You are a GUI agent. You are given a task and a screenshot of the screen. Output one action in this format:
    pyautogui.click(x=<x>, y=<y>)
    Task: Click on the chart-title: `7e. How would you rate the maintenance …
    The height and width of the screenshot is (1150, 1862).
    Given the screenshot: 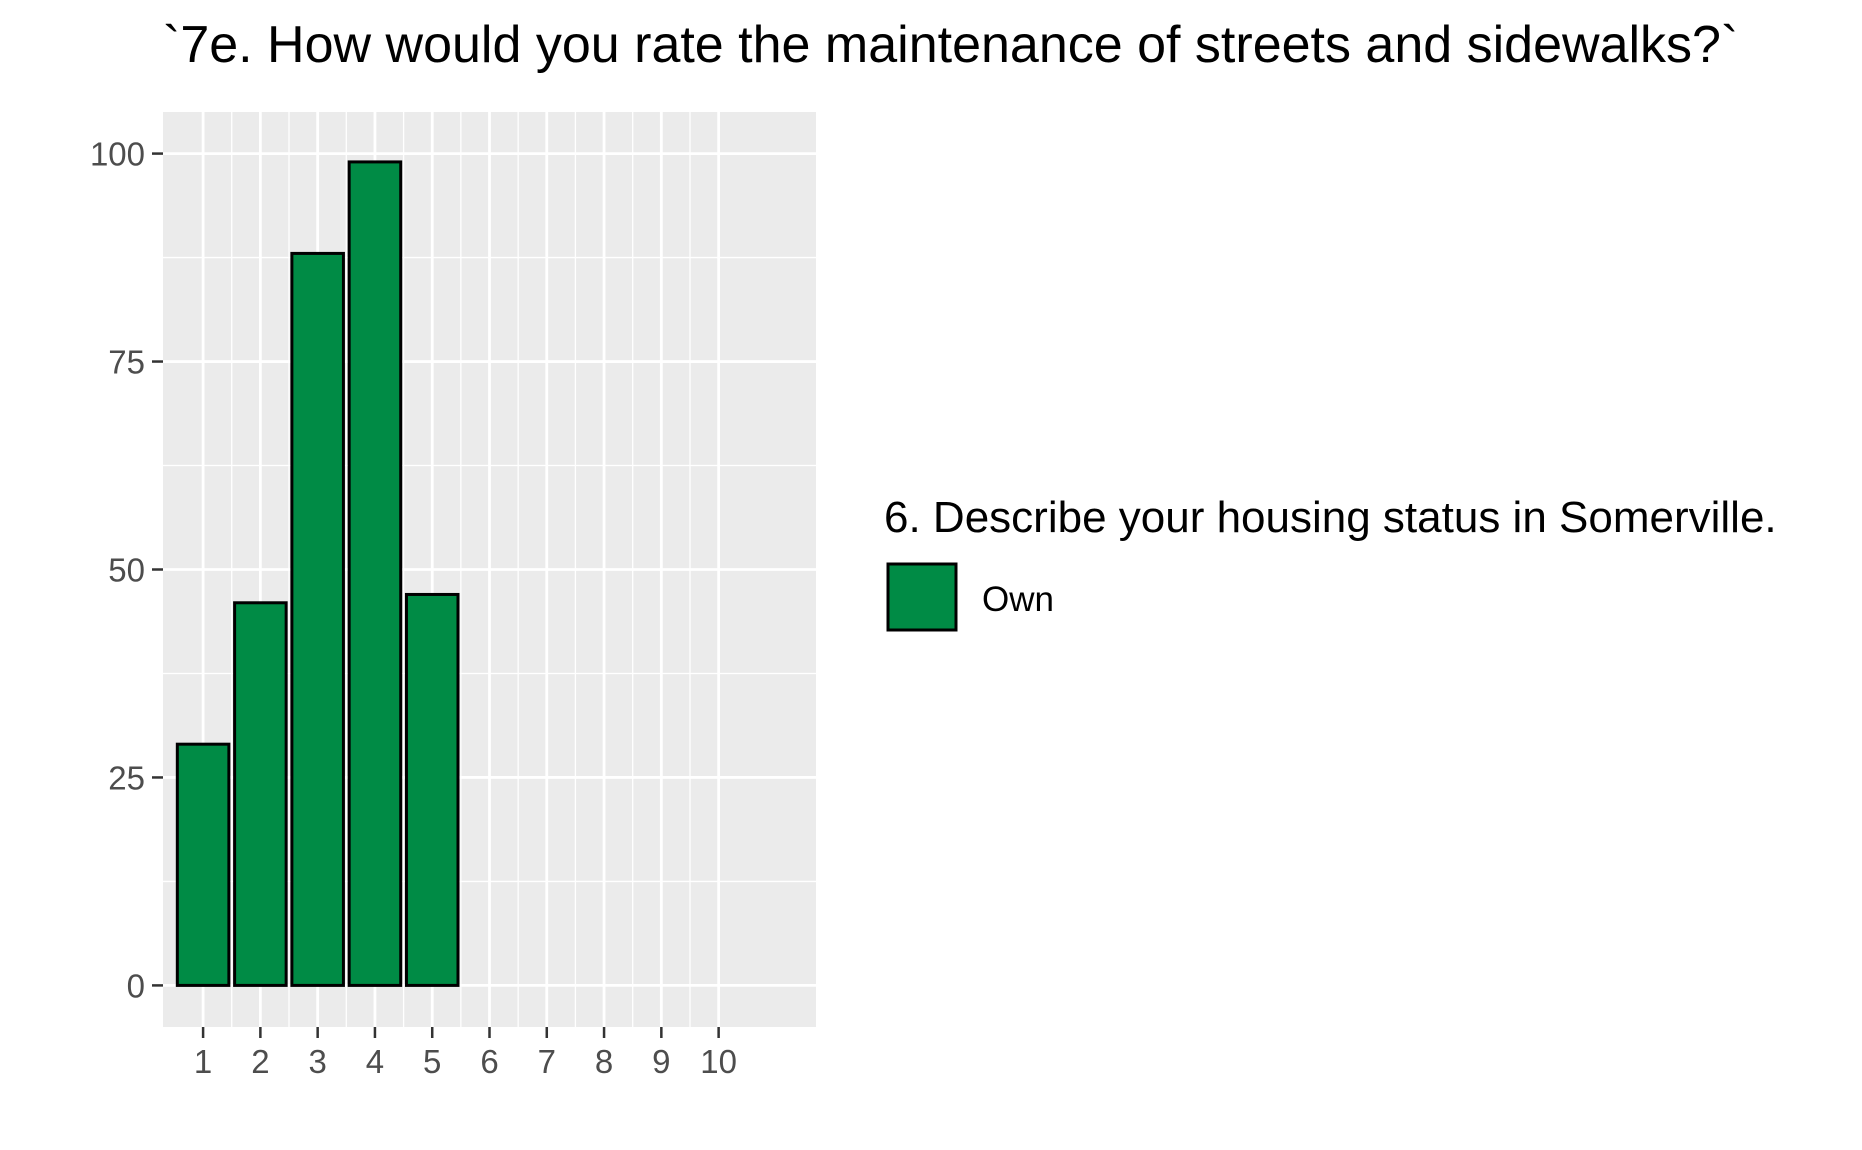 What is the action you would take?
    pyautogui.click(x=950, y=45)
    